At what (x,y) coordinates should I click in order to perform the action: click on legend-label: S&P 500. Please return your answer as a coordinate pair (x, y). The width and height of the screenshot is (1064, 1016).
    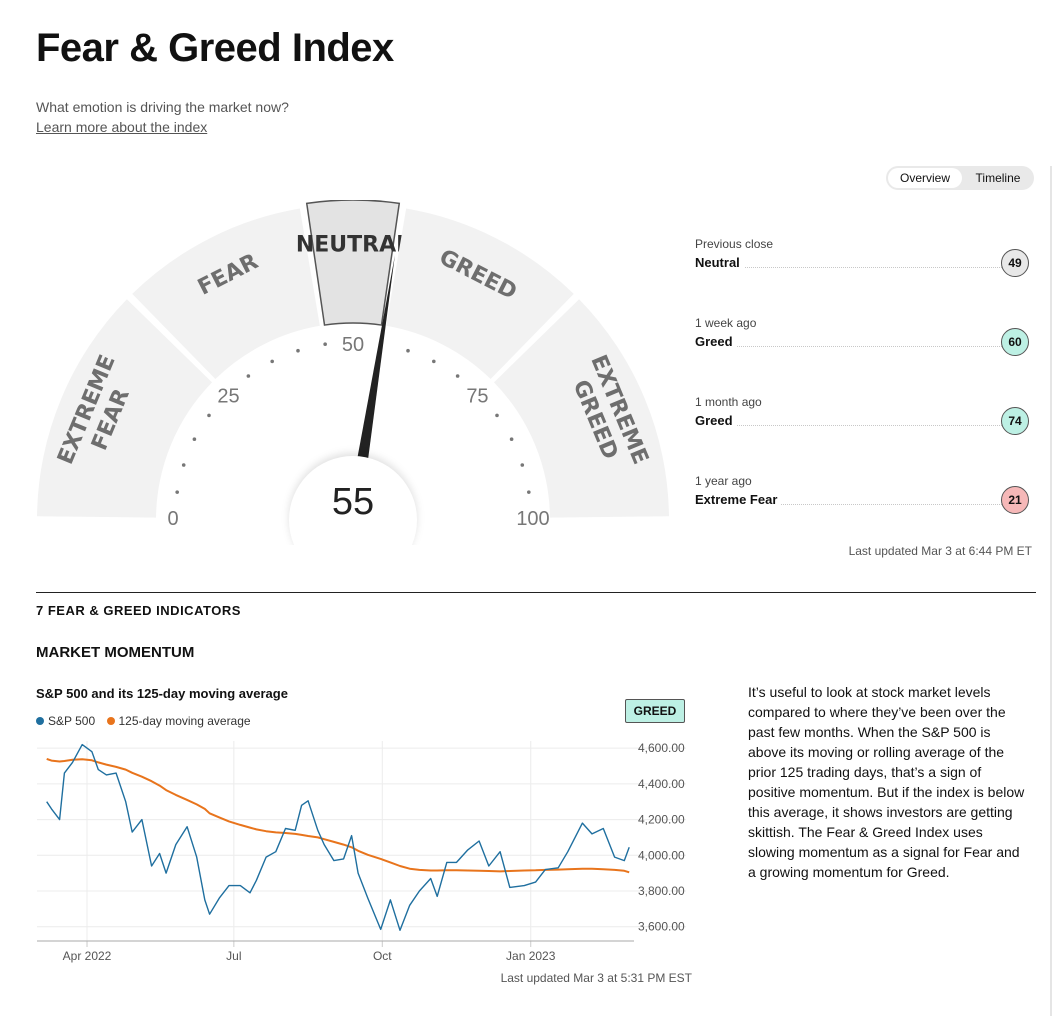
    Looking at the image, I should click on (72, 721).